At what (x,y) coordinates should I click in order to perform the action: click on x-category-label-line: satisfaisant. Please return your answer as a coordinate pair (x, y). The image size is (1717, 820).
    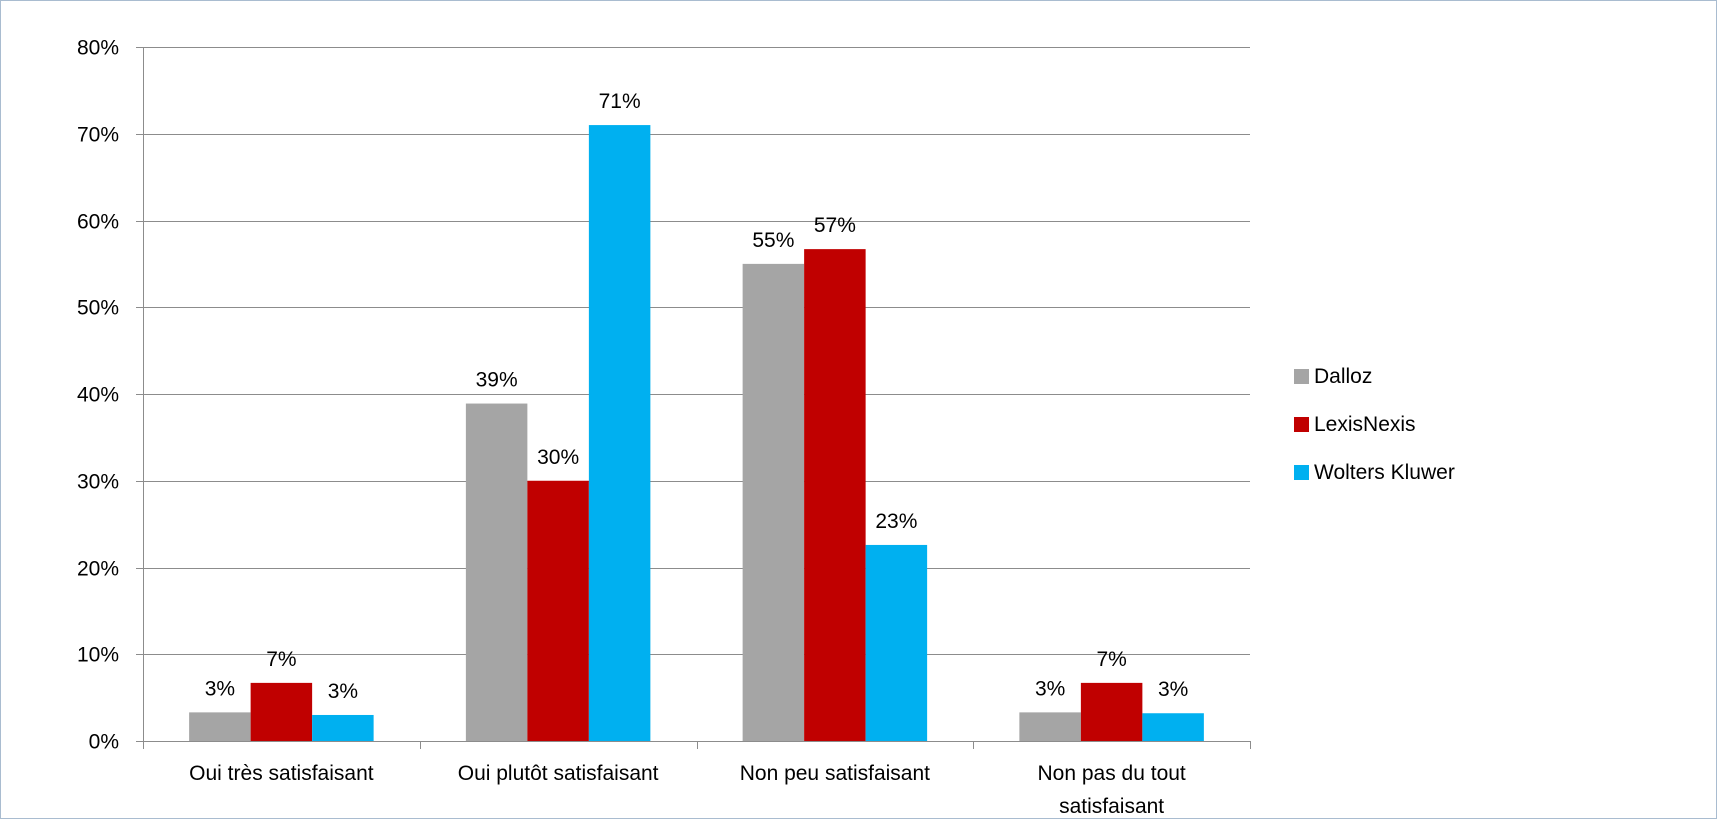
    Looking at the image, I should click on (1111, 806).